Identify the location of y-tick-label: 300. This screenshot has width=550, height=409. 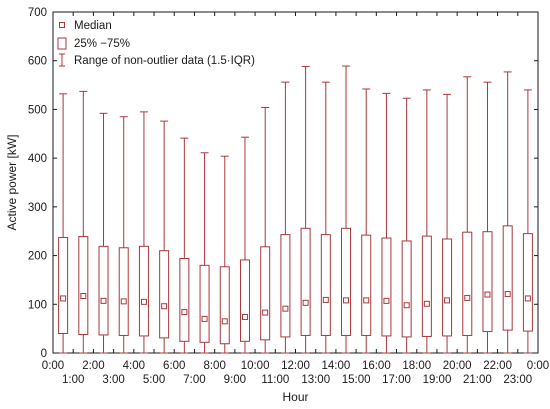
(37, 208).